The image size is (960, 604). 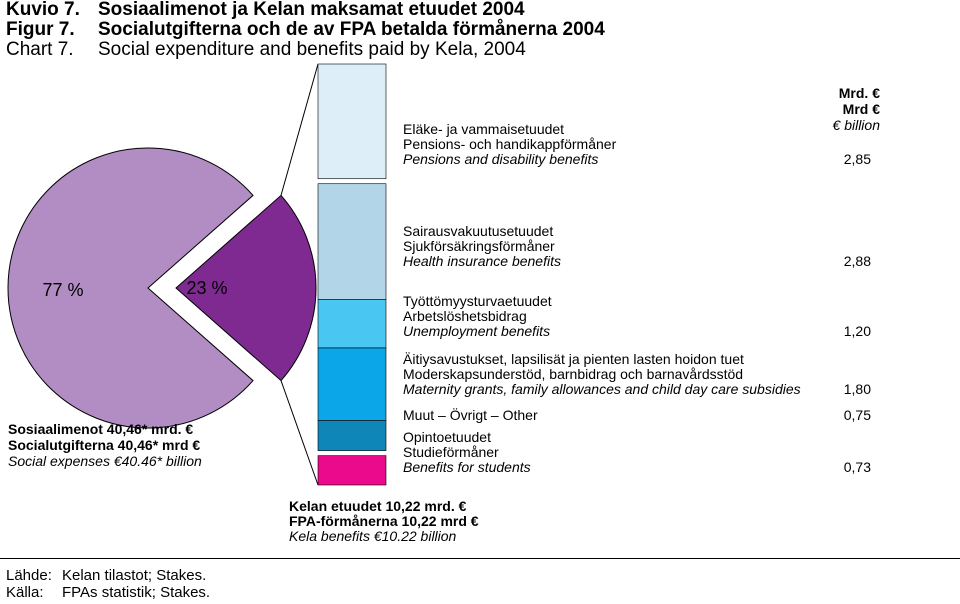 I want to click on segment-label-line: Muut – Övrigt – Other, so click(x=470, y=414).